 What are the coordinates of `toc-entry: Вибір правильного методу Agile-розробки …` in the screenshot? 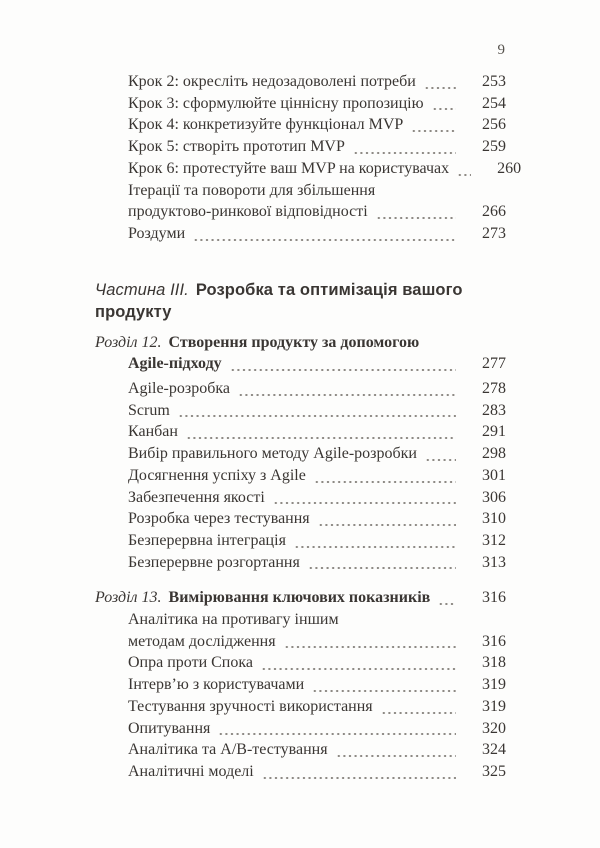 It's located at (300, 454).